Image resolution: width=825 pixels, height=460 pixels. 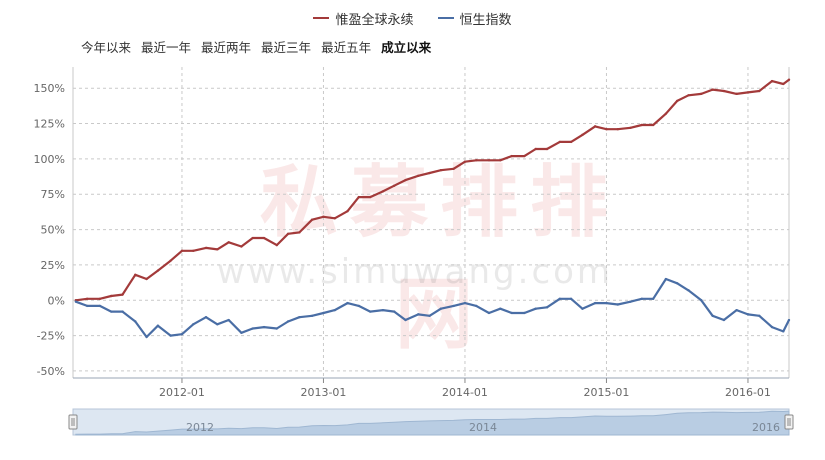 I want to click on tab-3-years: 最近三年, so click(x=286, y=47).